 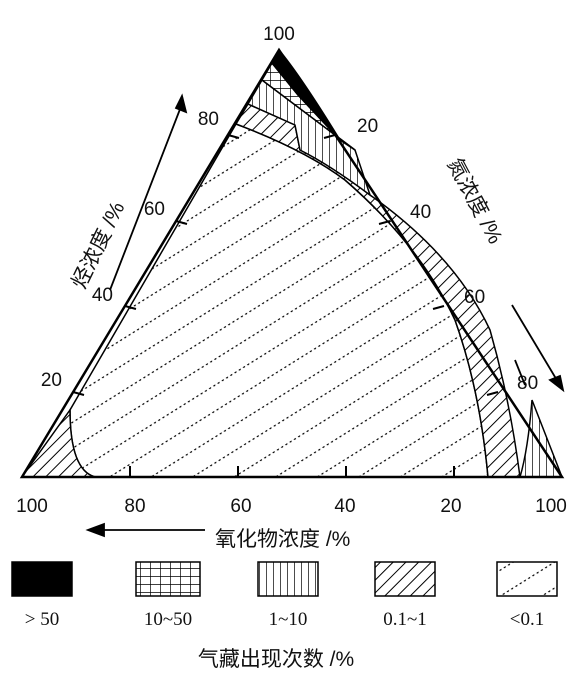 I want to click on hydrocarbon-tick-60: 60, so click(x=154, y=209).